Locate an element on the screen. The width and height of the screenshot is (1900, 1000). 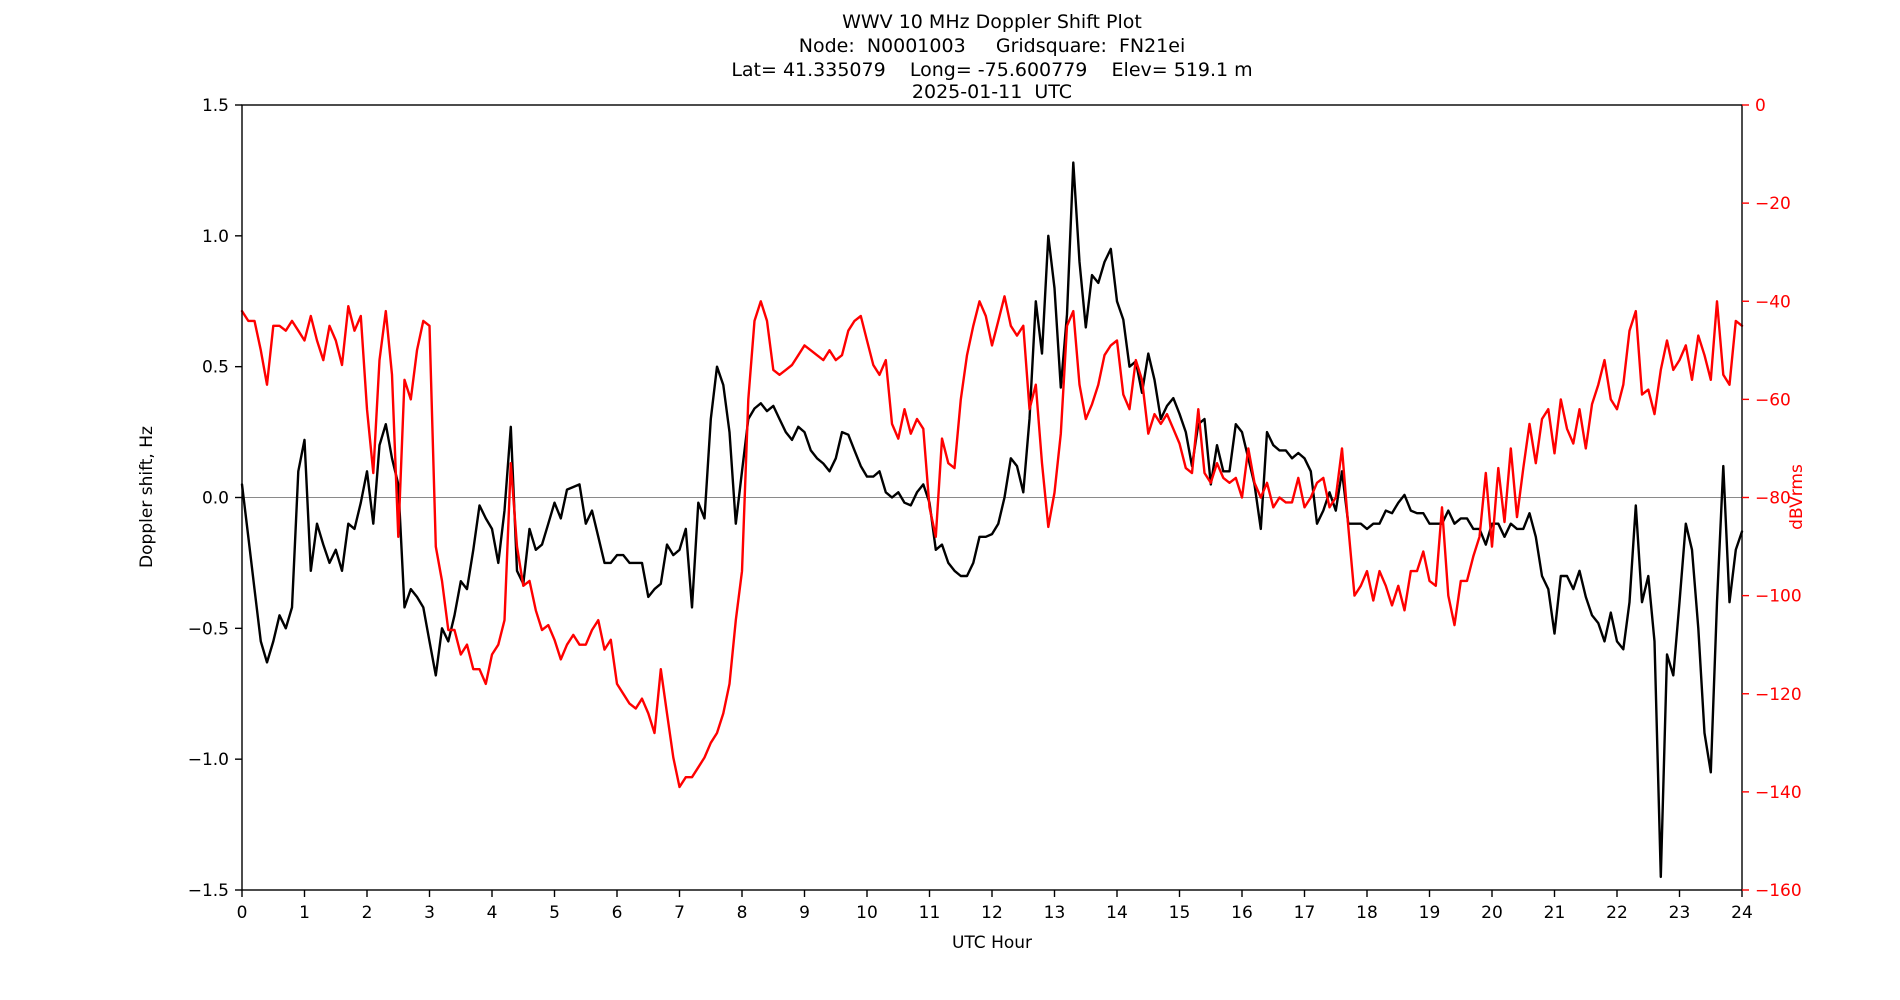
svg-text: −20 is located at coordinates (1773, 204).